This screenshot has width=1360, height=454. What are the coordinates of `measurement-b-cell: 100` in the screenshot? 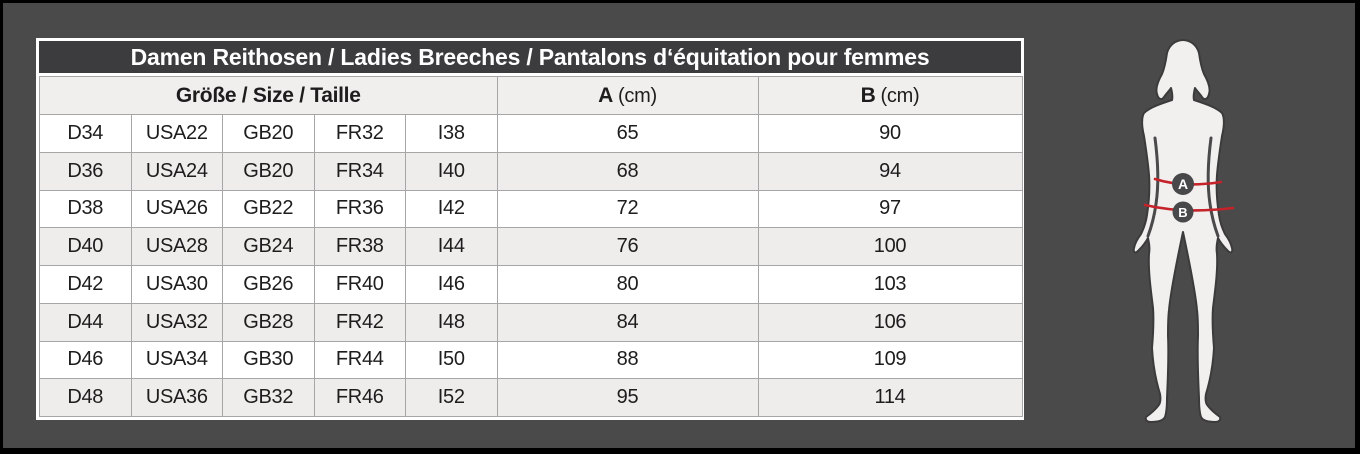 It's located at (890, 246).